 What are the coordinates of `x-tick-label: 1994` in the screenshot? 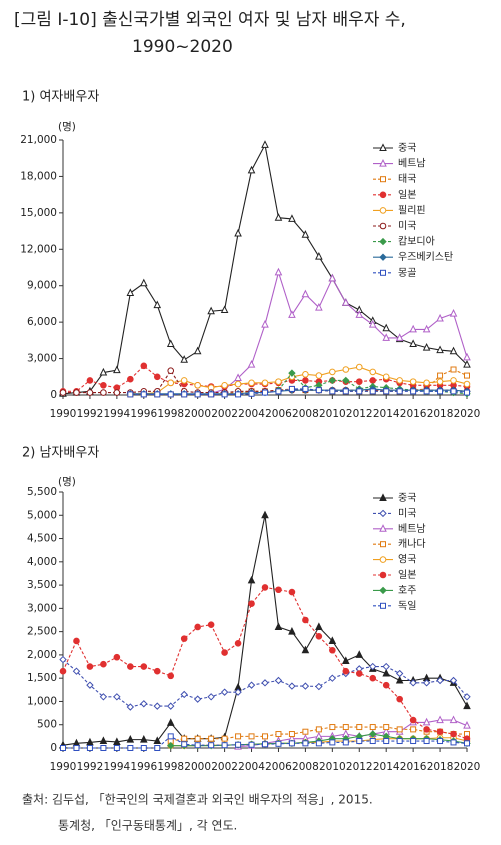 It's located at (116, 414).